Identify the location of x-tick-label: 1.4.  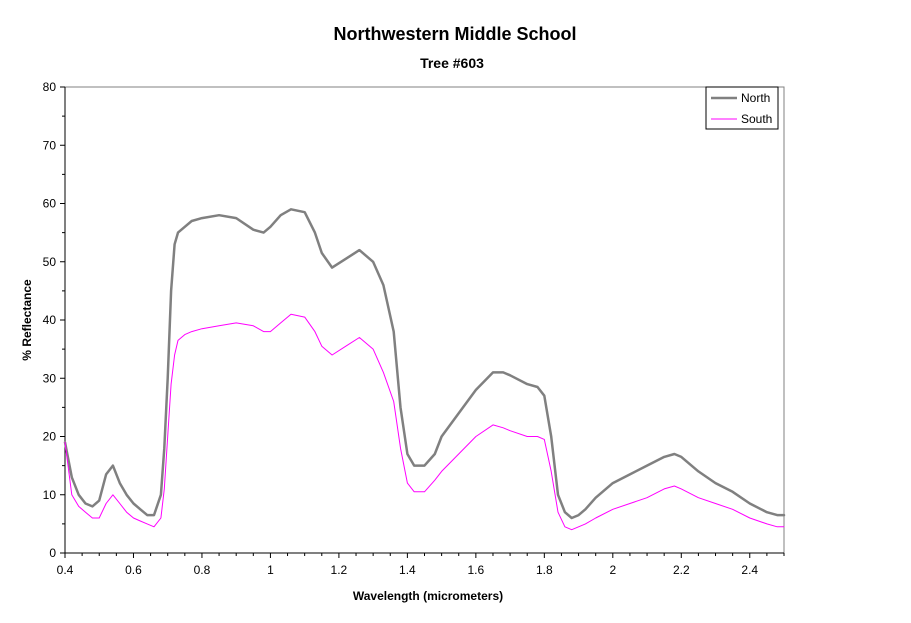
(407, 570).